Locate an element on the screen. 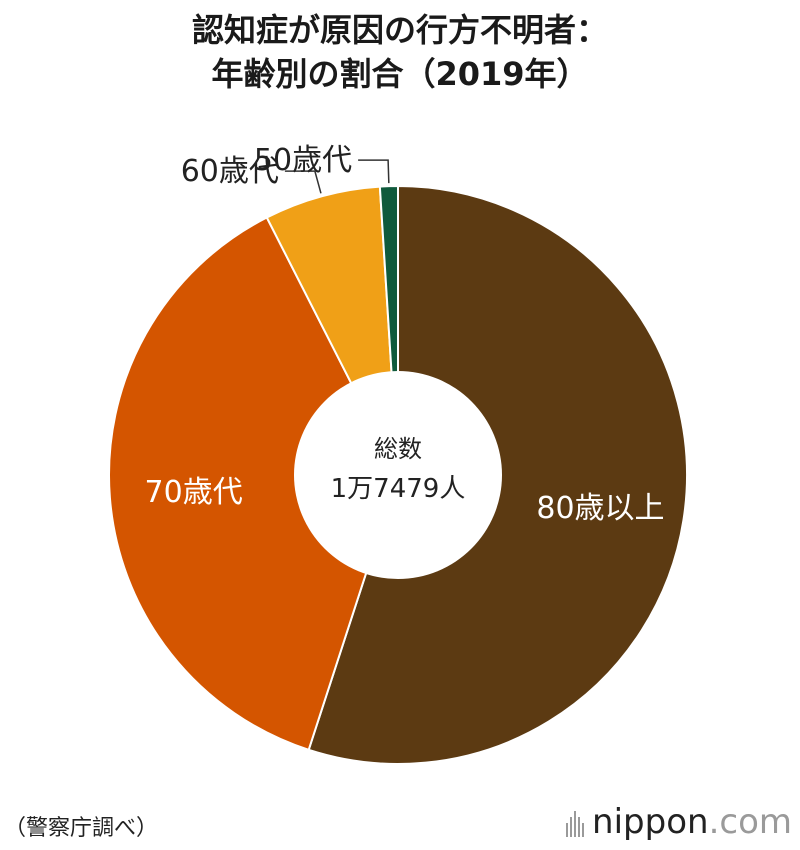 The width and height of the screenshot is (800, 850). brand-name: nippon is located at coordinates (650, 822).